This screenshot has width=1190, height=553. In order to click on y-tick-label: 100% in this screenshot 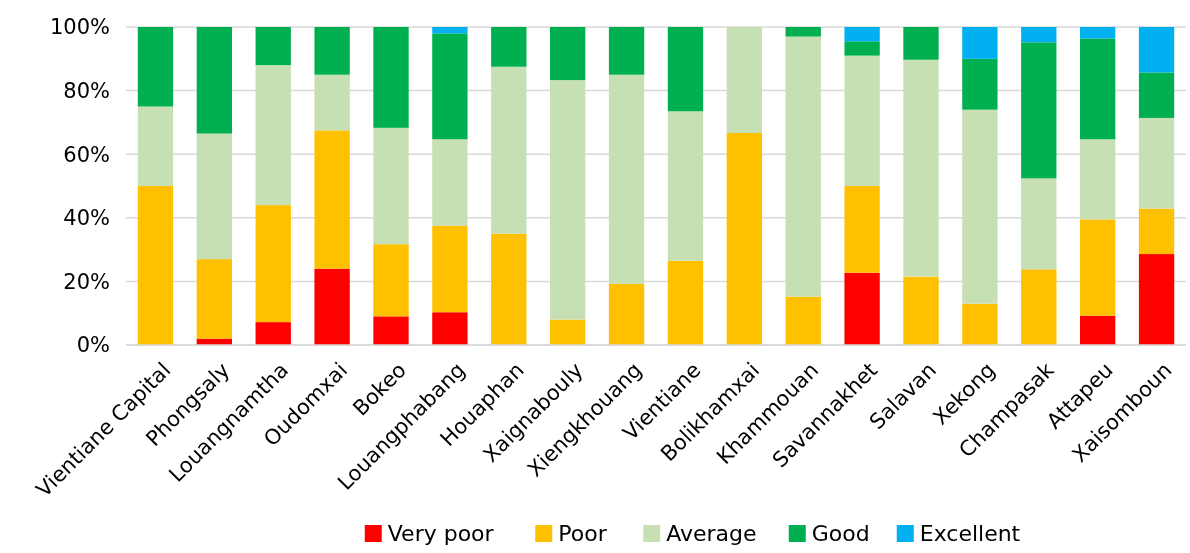, I will do `click(79, 27)`.